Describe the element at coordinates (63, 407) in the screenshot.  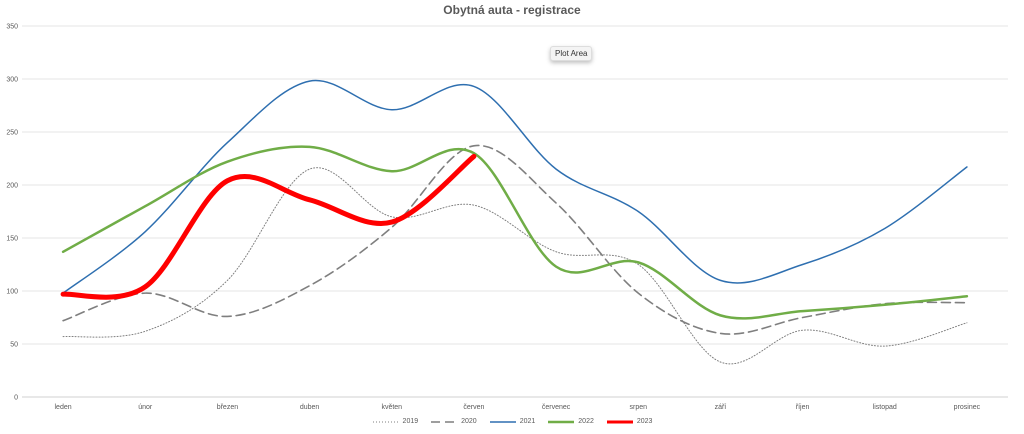
I see `x-tick-label: leden` at that location.